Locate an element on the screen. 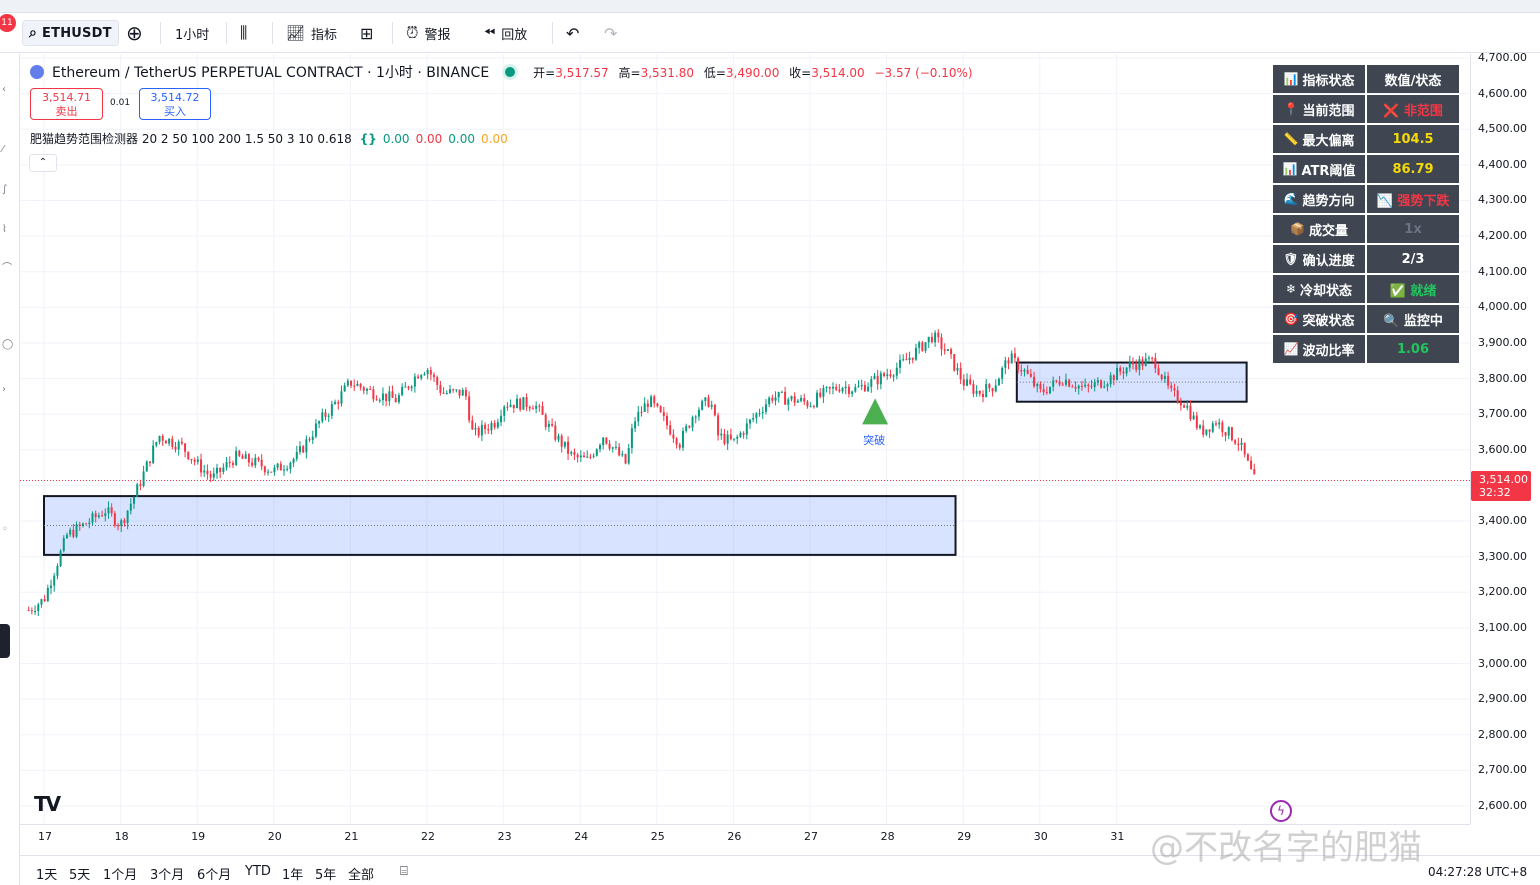 The height and width of the screenshot is (885, 1540). status-row: 📍 当前范围 ❌ 非范围 is located at coordinates (1366, 109).